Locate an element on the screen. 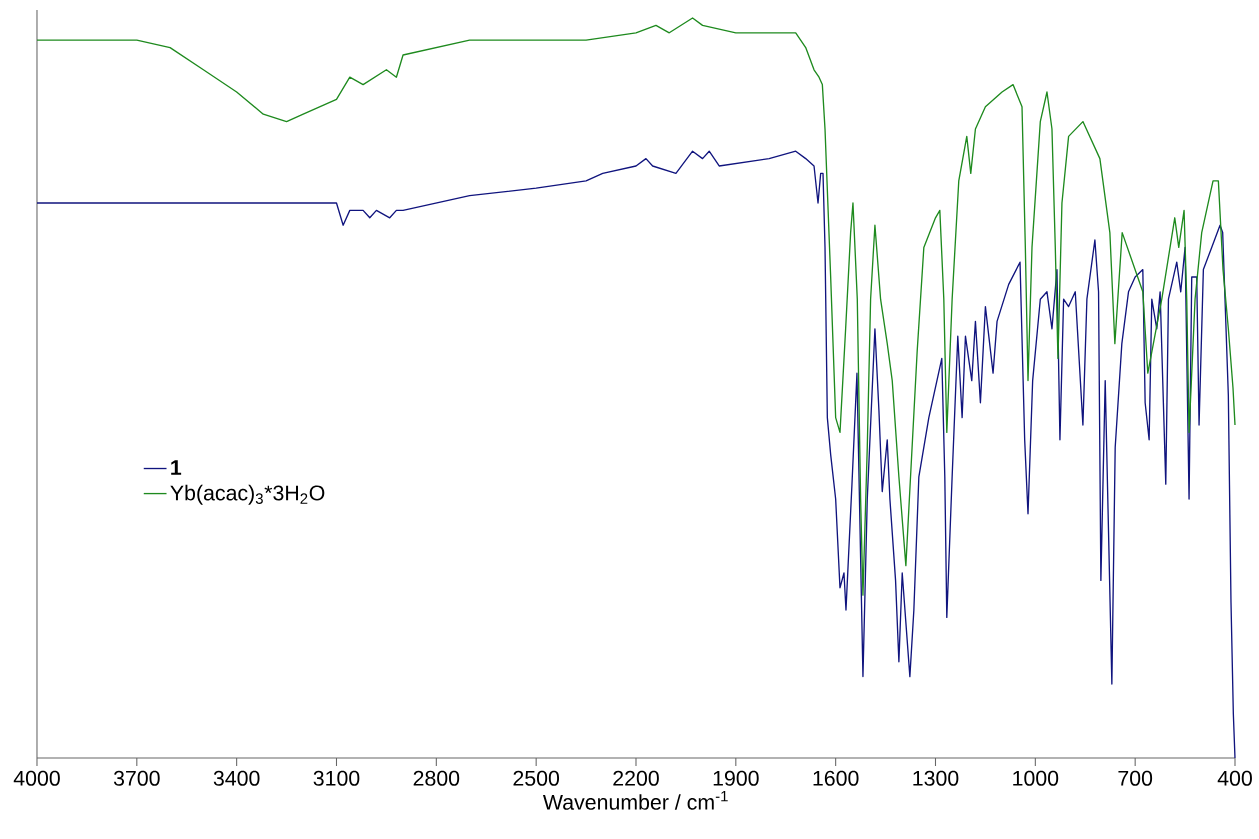  x-axis-title: Wavenumber / cm$^{-1}$ is located at coordinates (635, 800).